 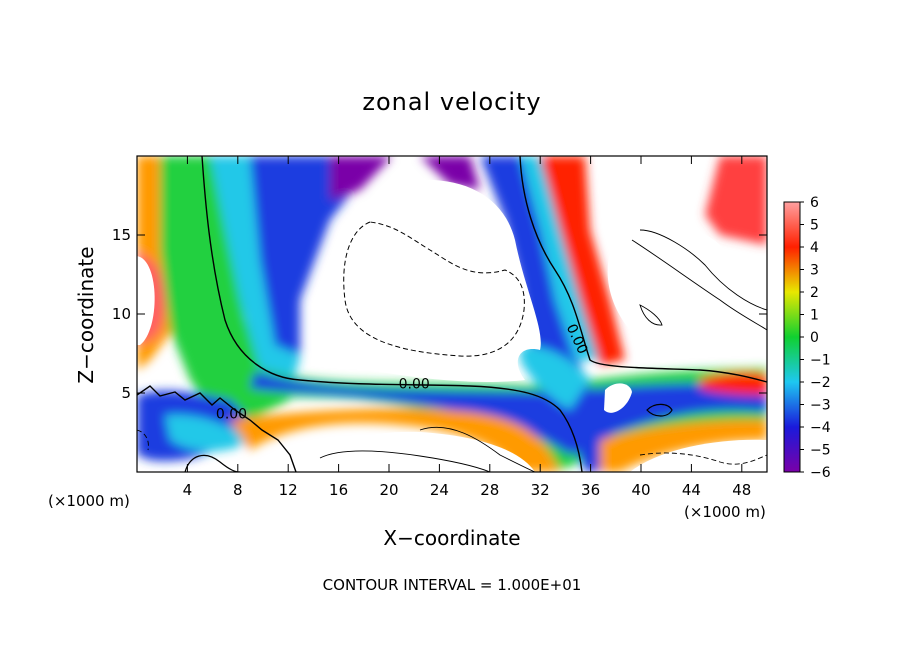 I want to click on colorbar-tick-label: −3, so click(x=820, y=406).